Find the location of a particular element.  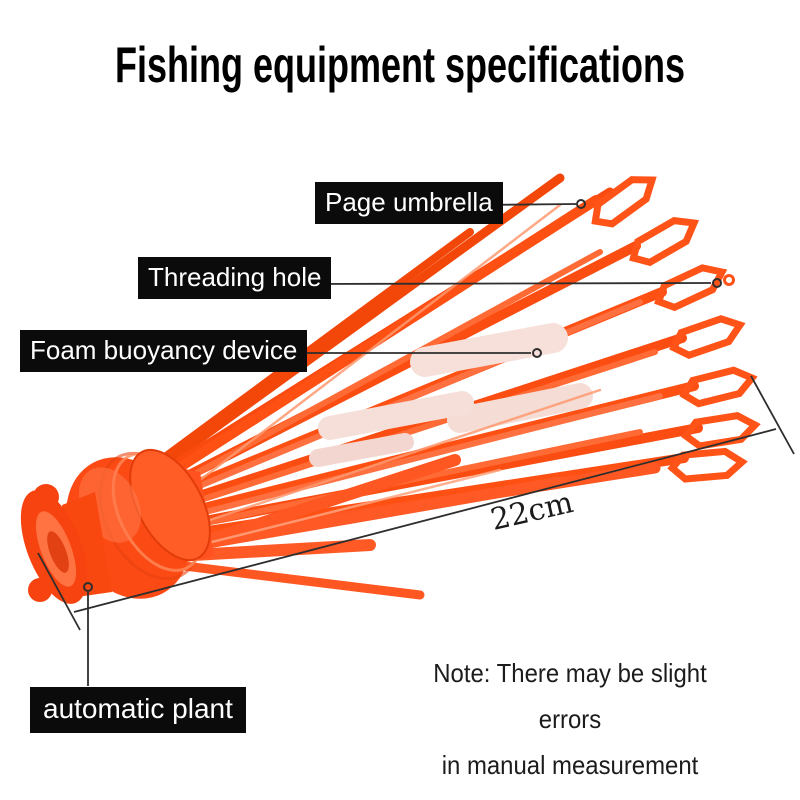

foam-buoyancy-segments is located at coordinates (451, 395).